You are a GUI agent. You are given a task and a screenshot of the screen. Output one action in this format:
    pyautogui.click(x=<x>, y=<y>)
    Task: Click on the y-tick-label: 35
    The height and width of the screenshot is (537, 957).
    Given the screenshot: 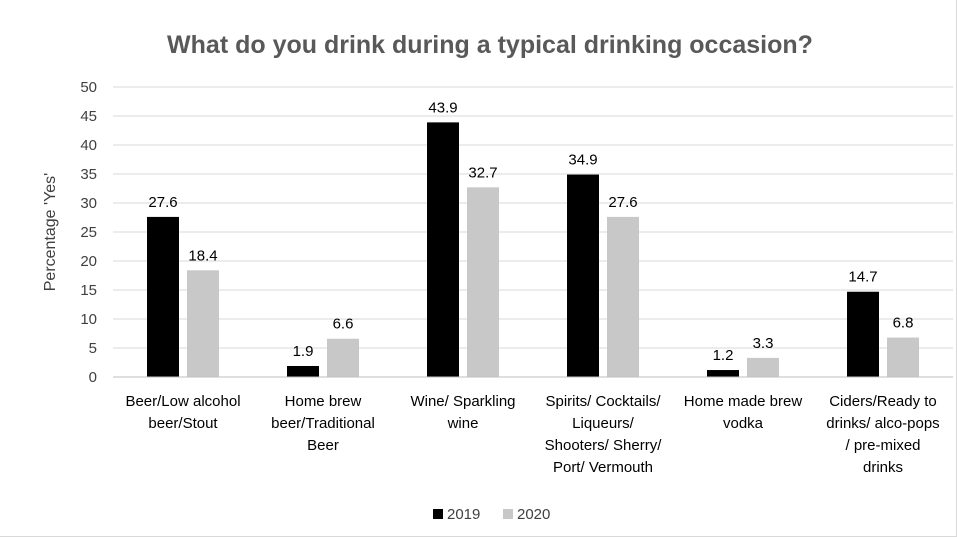 What is the action you would take?
    pyautogui.click(x=88, y=174)
    